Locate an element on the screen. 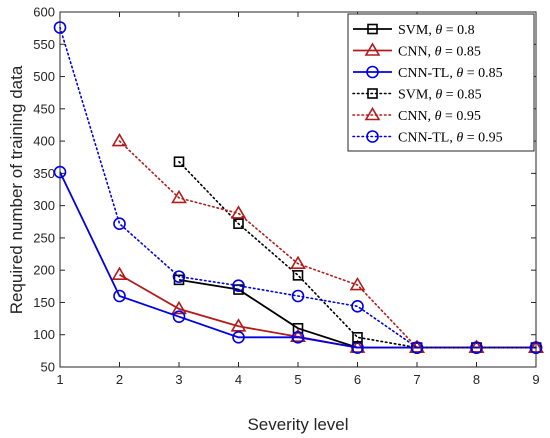  x-tick-label: 1 is located at coordinates (59, 379).